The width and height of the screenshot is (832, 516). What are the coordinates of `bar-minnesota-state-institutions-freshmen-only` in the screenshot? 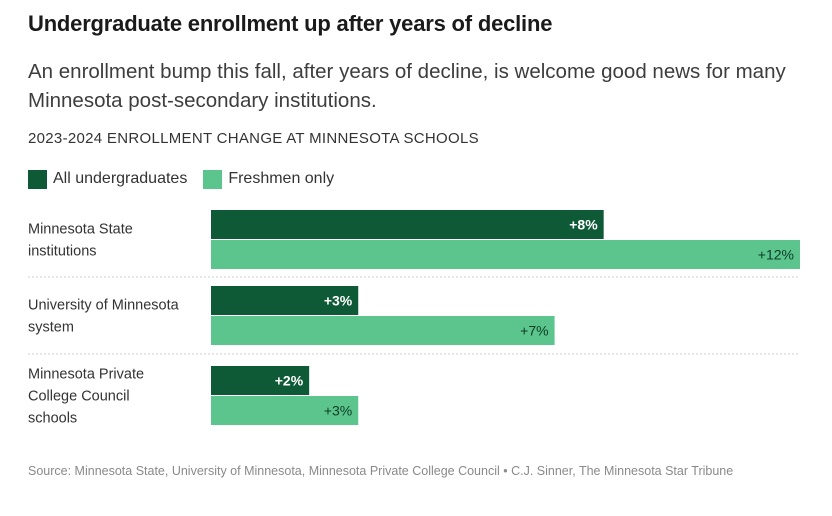 It's located at (505, 254).